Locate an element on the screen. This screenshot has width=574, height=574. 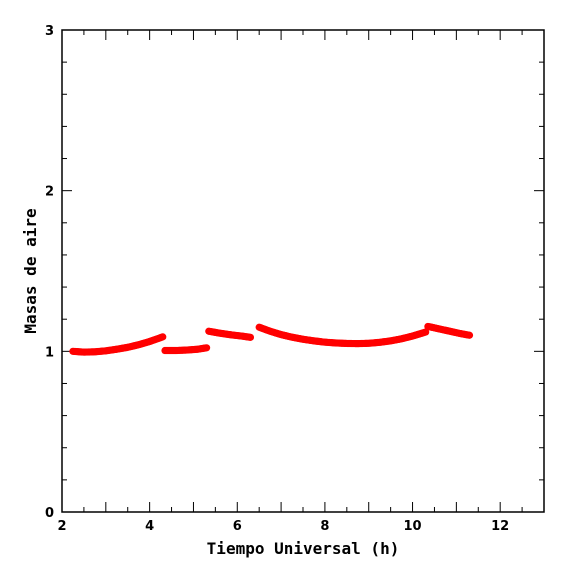
x-tick-label: 8 is located at coordinates (324, 526).